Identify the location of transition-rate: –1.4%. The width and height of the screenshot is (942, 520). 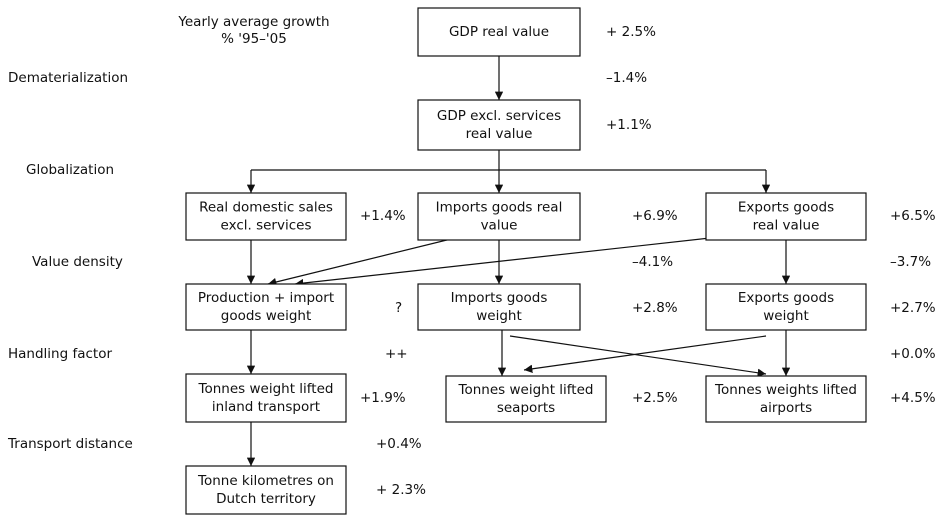
(626, 78).